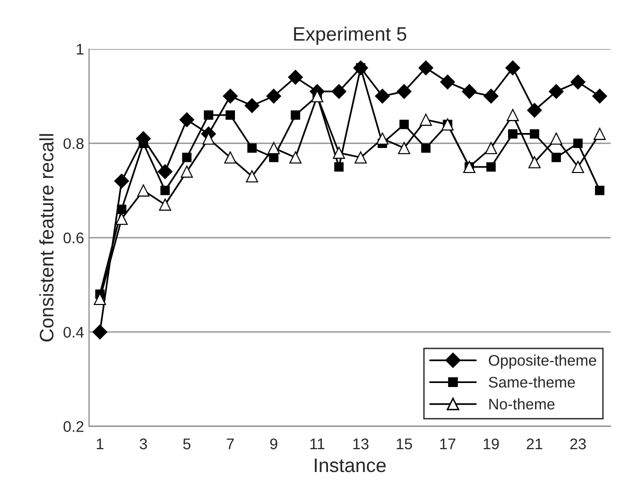  I want to click on legend-label: Opposite-theme, so click(542, 361).